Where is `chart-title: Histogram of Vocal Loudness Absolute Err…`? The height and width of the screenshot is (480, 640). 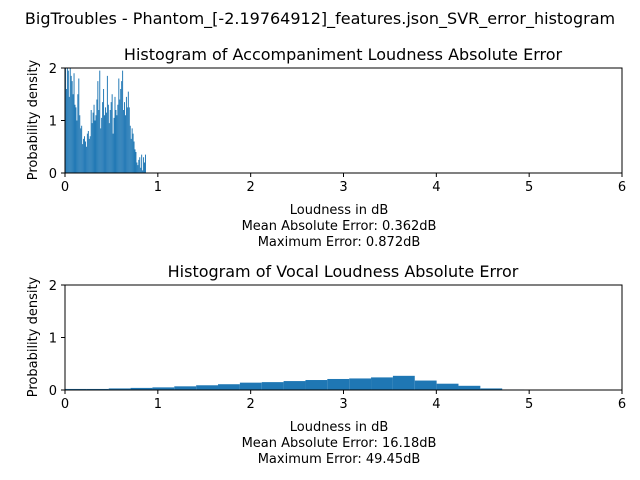
chart-title: Histogram of Vocal Loudness Absolute Err… is located at coordinates (343, 271).